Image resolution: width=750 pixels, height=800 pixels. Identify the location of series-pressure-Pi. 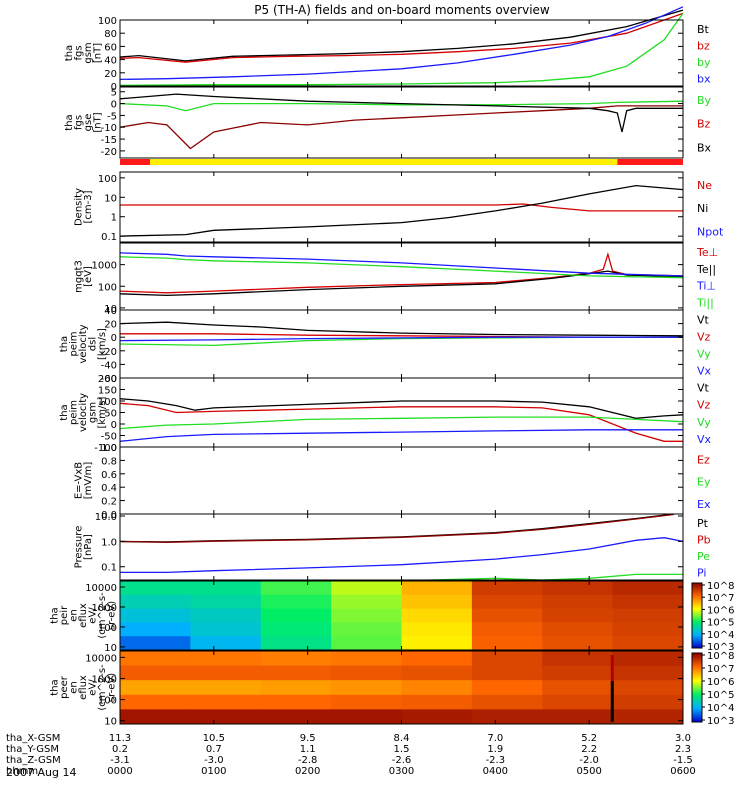
(402, 555).